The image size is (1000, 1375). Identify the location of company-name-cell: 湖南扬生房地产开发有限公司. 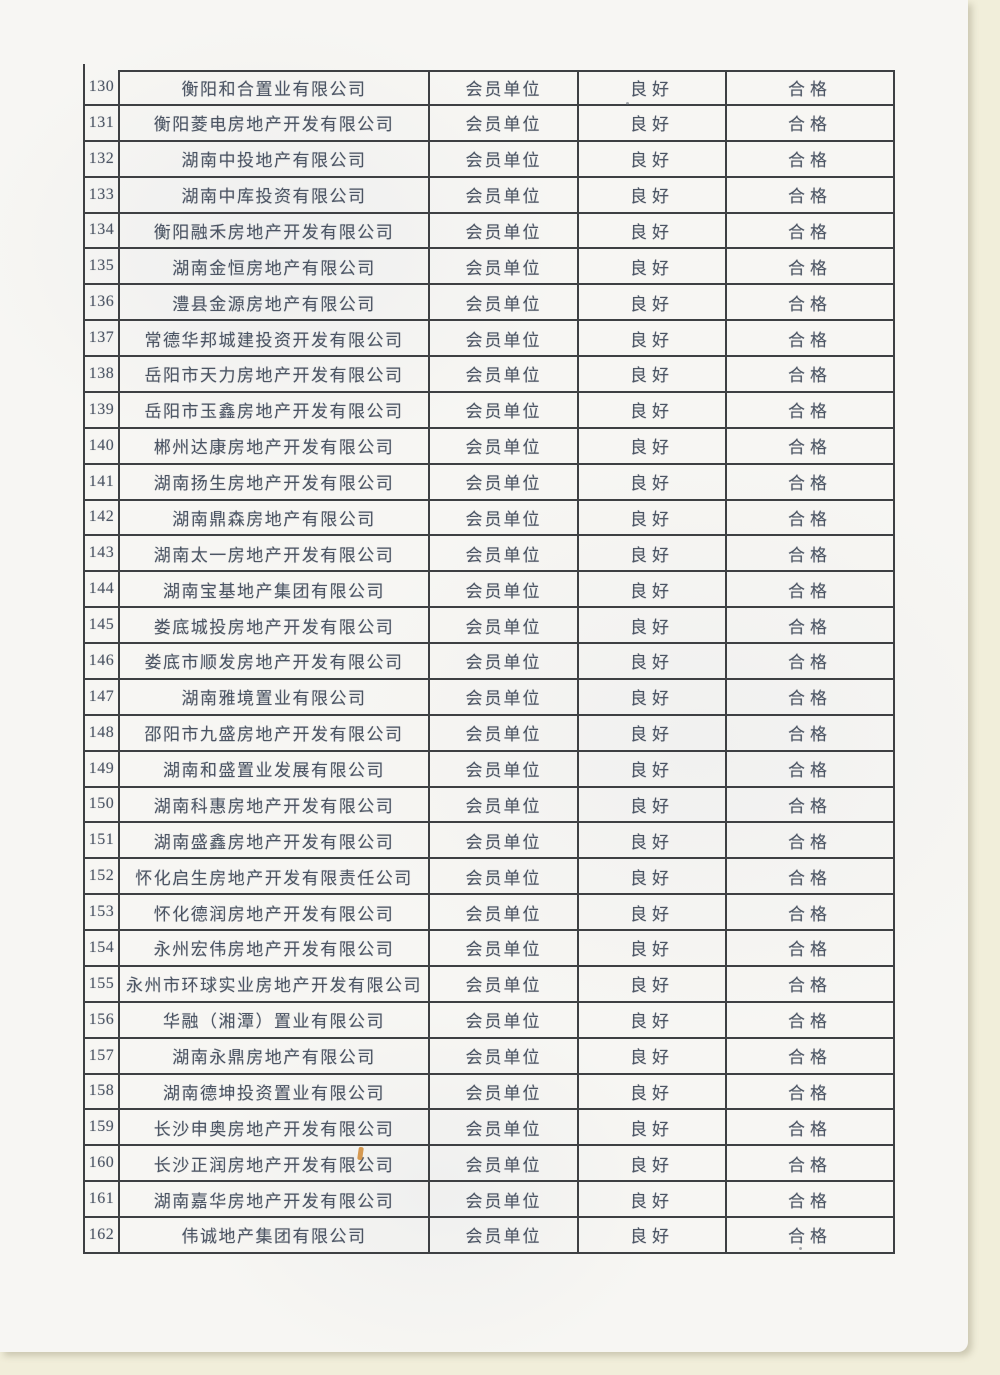
(275, 482).